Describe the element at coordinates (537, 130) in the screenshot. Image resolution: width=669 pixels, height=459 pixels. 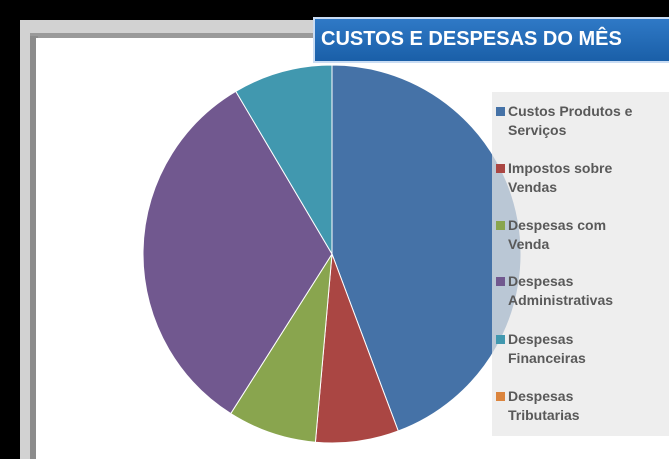
I see `legend-label: Serviços` at that location.